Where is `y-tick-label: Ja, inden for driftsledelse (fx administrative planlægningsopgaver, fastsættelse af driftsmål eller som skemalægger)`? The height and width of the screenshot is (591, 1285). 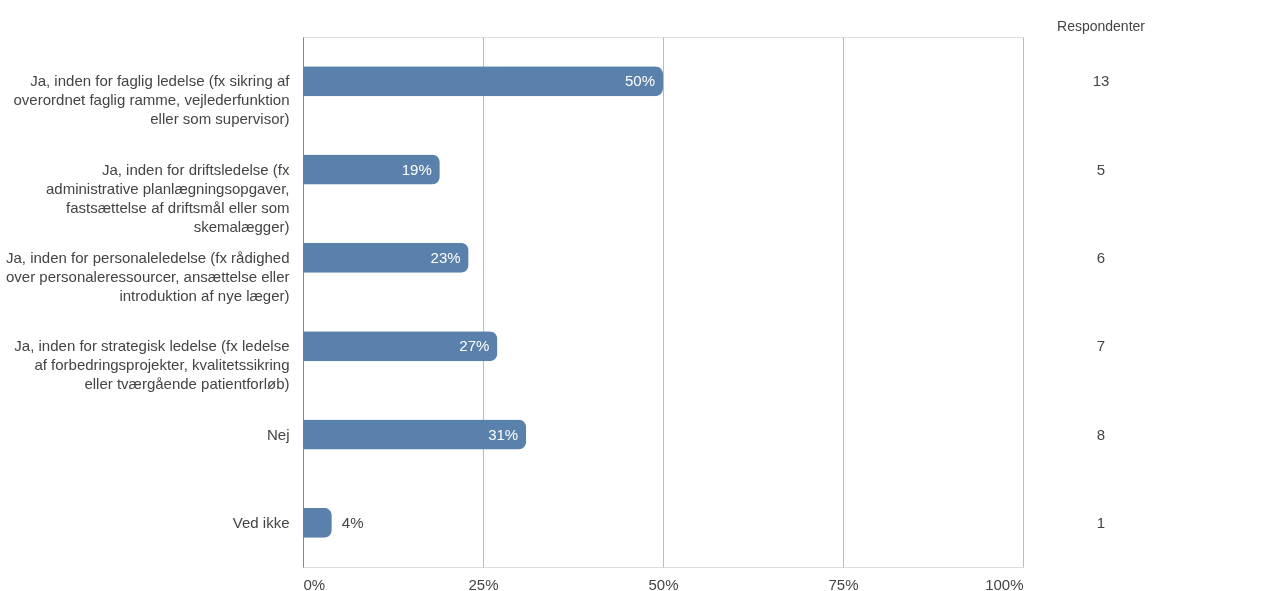 y-tick-label: Ja, inden for driftsledelse (fx administrative planlægningsopgaver, fastsættelse af driftsmål eller som skemalægger) is located at coordinates (168, 197).